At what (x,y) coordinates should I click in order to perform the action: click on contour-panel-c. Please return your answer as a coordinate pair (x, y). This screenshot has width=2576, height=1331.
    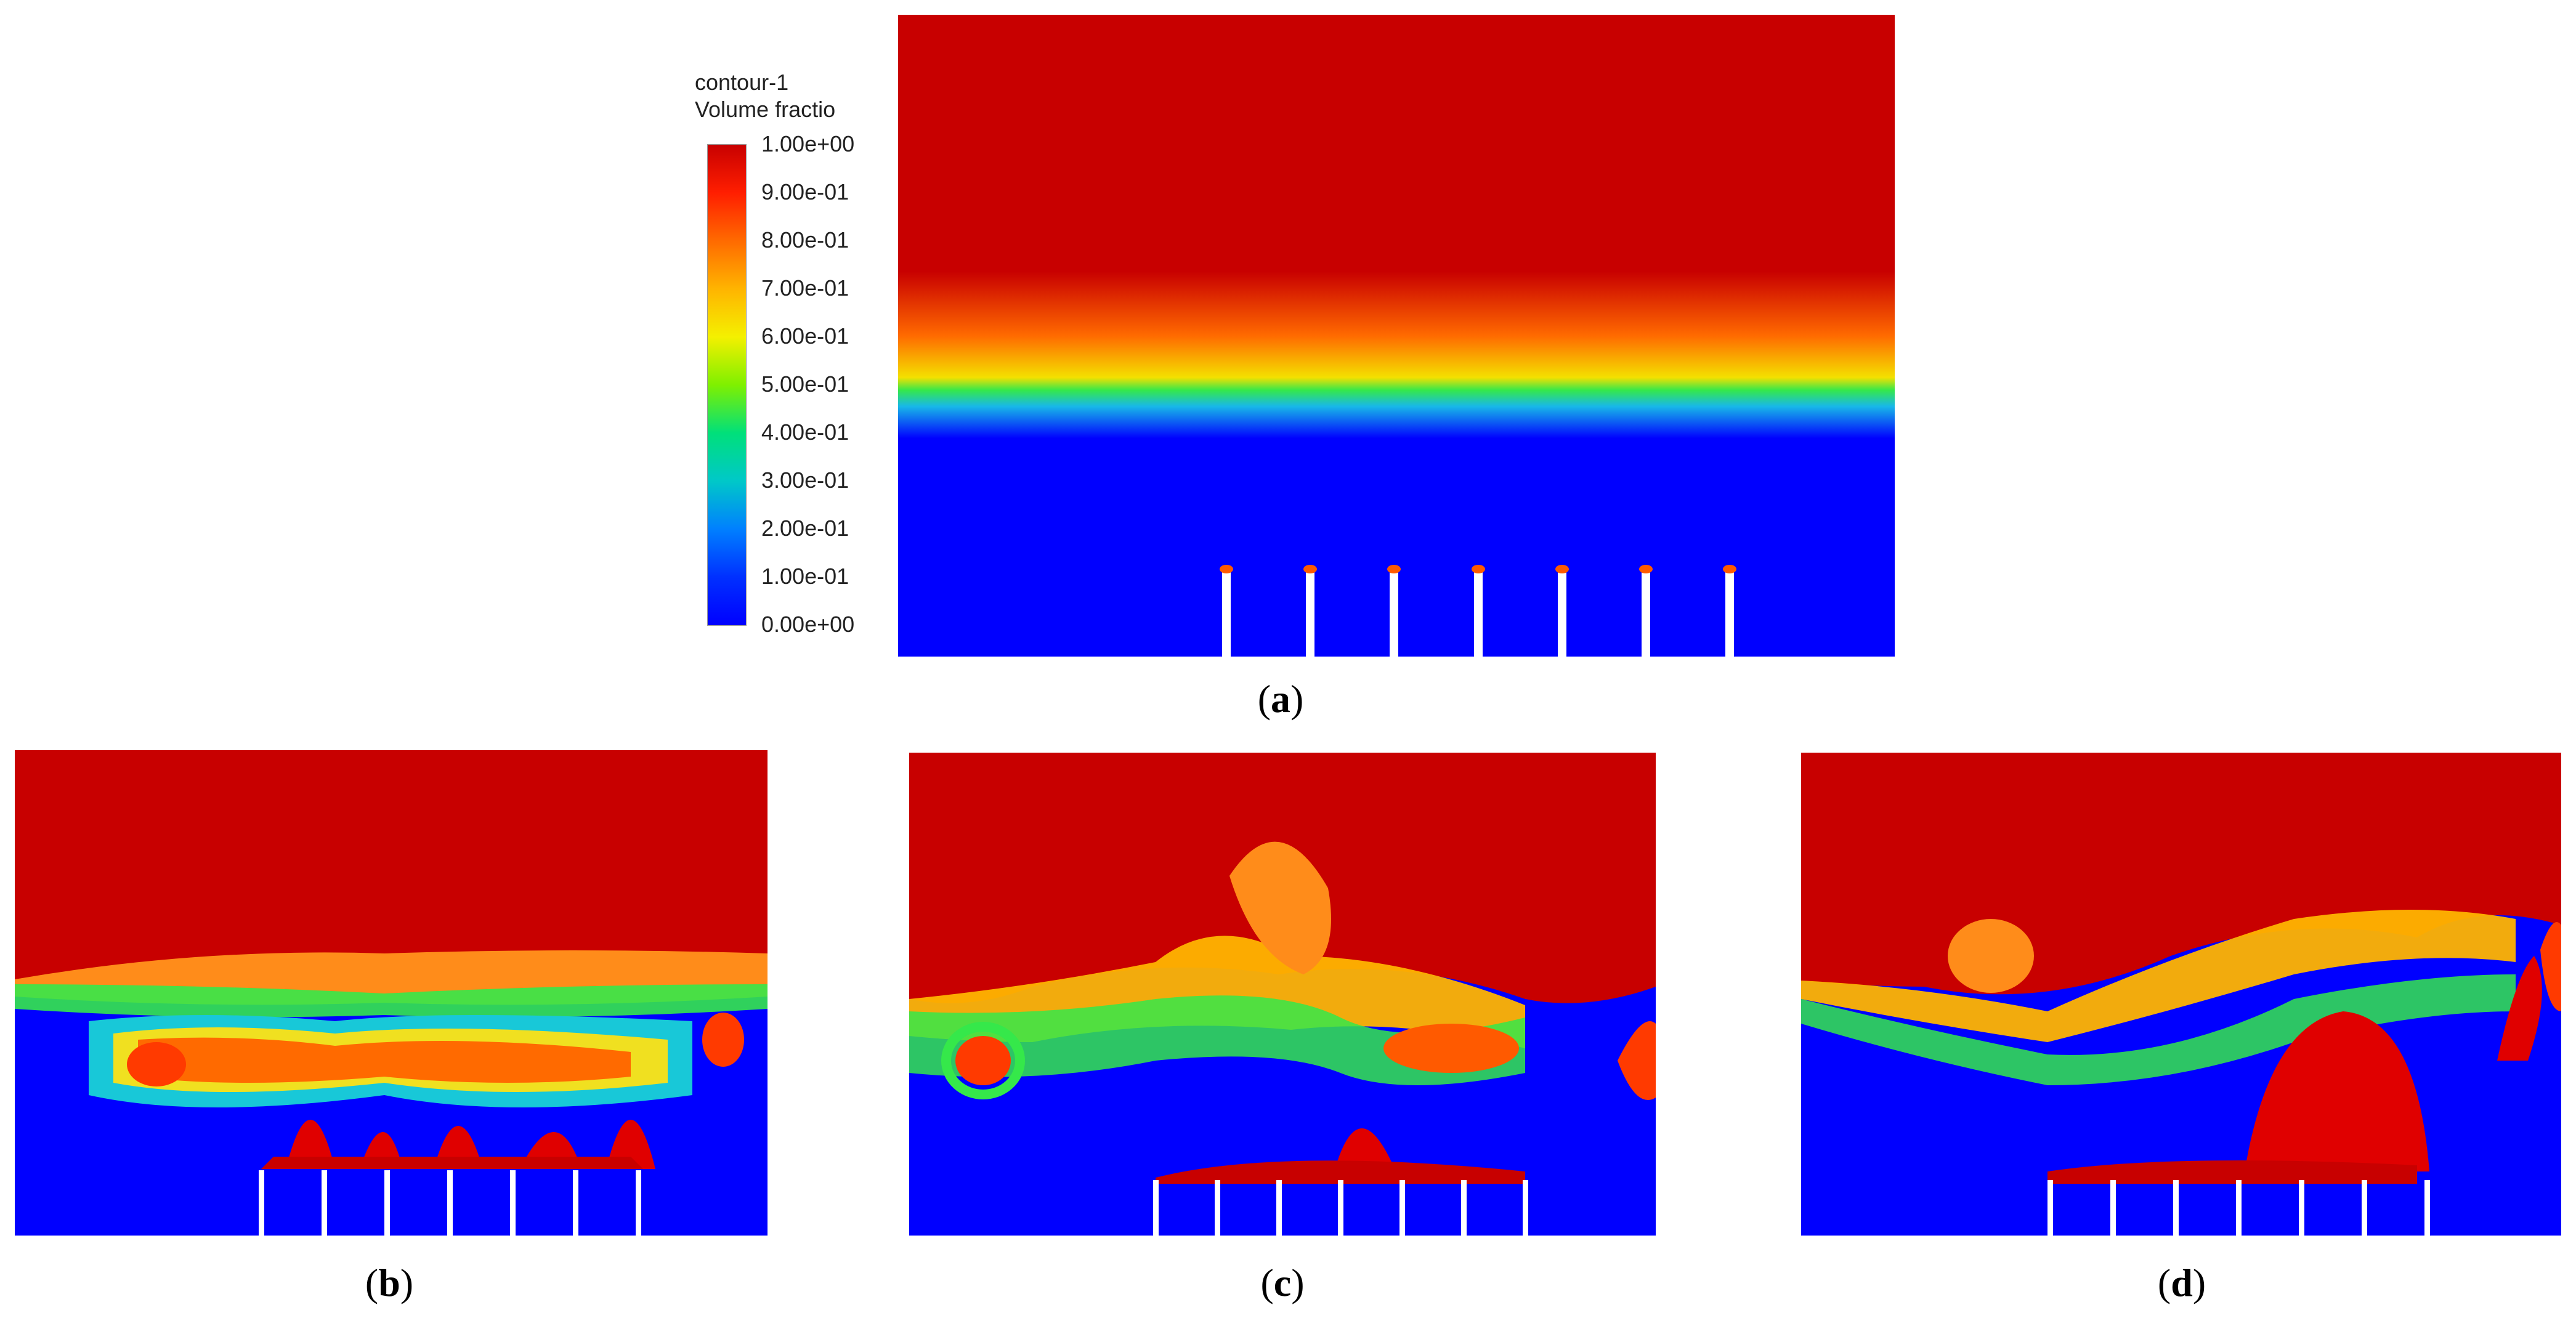
    Looking at the image, I should click on (1282, 994).